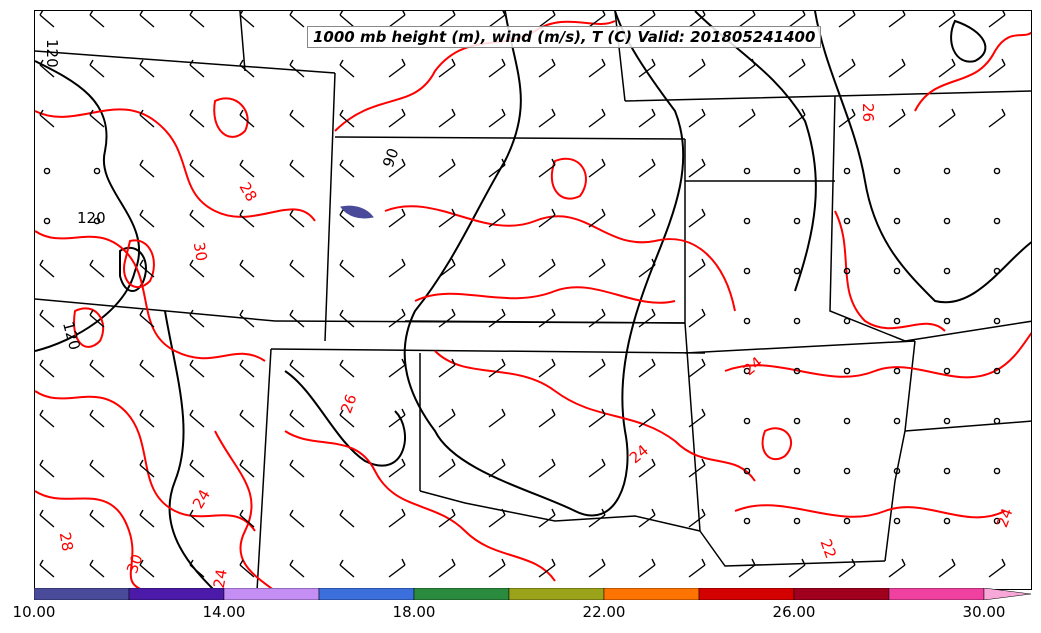 The height and width of the screenshot is (633, 1041). What do you see at coordinates (34, 612) in the screenshot?
I see `colorbar-tick-label: 10.00` at bounding box center [34, 612].